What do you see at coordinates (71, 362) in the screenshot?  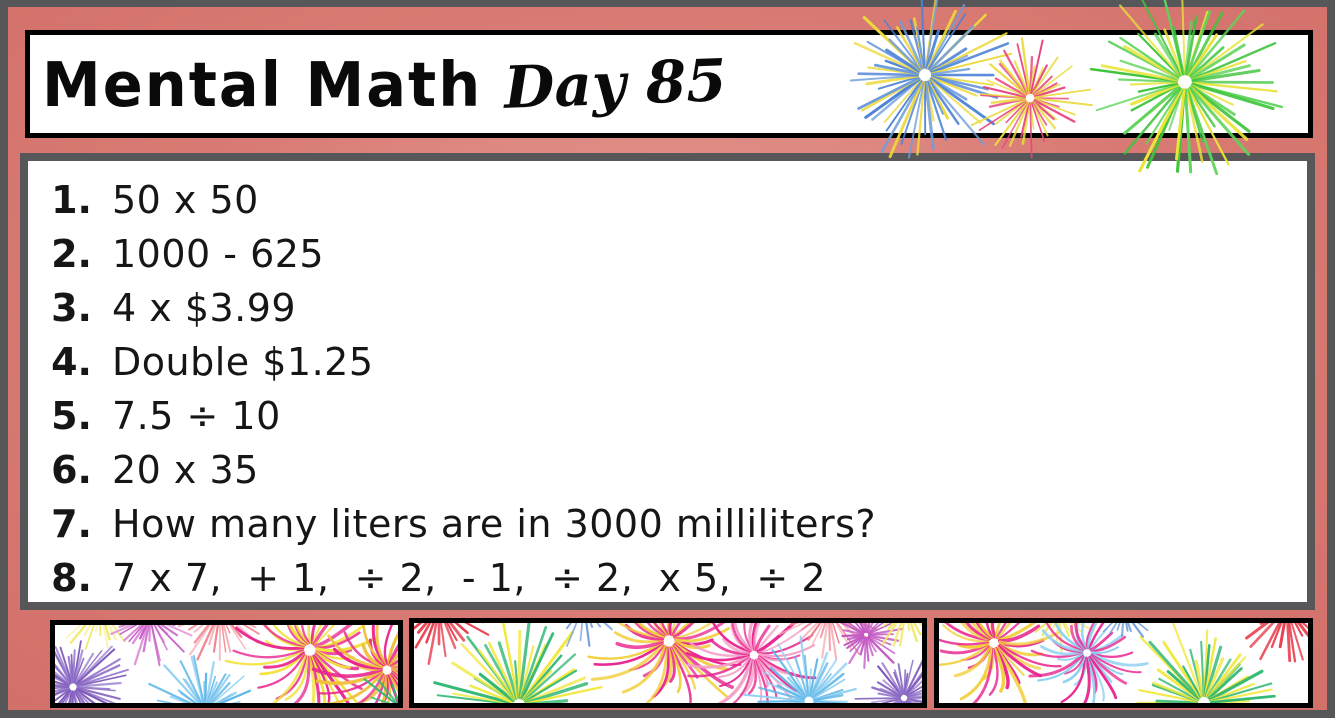 I see `problem-number: 4.` at bounding box center [71, 362].